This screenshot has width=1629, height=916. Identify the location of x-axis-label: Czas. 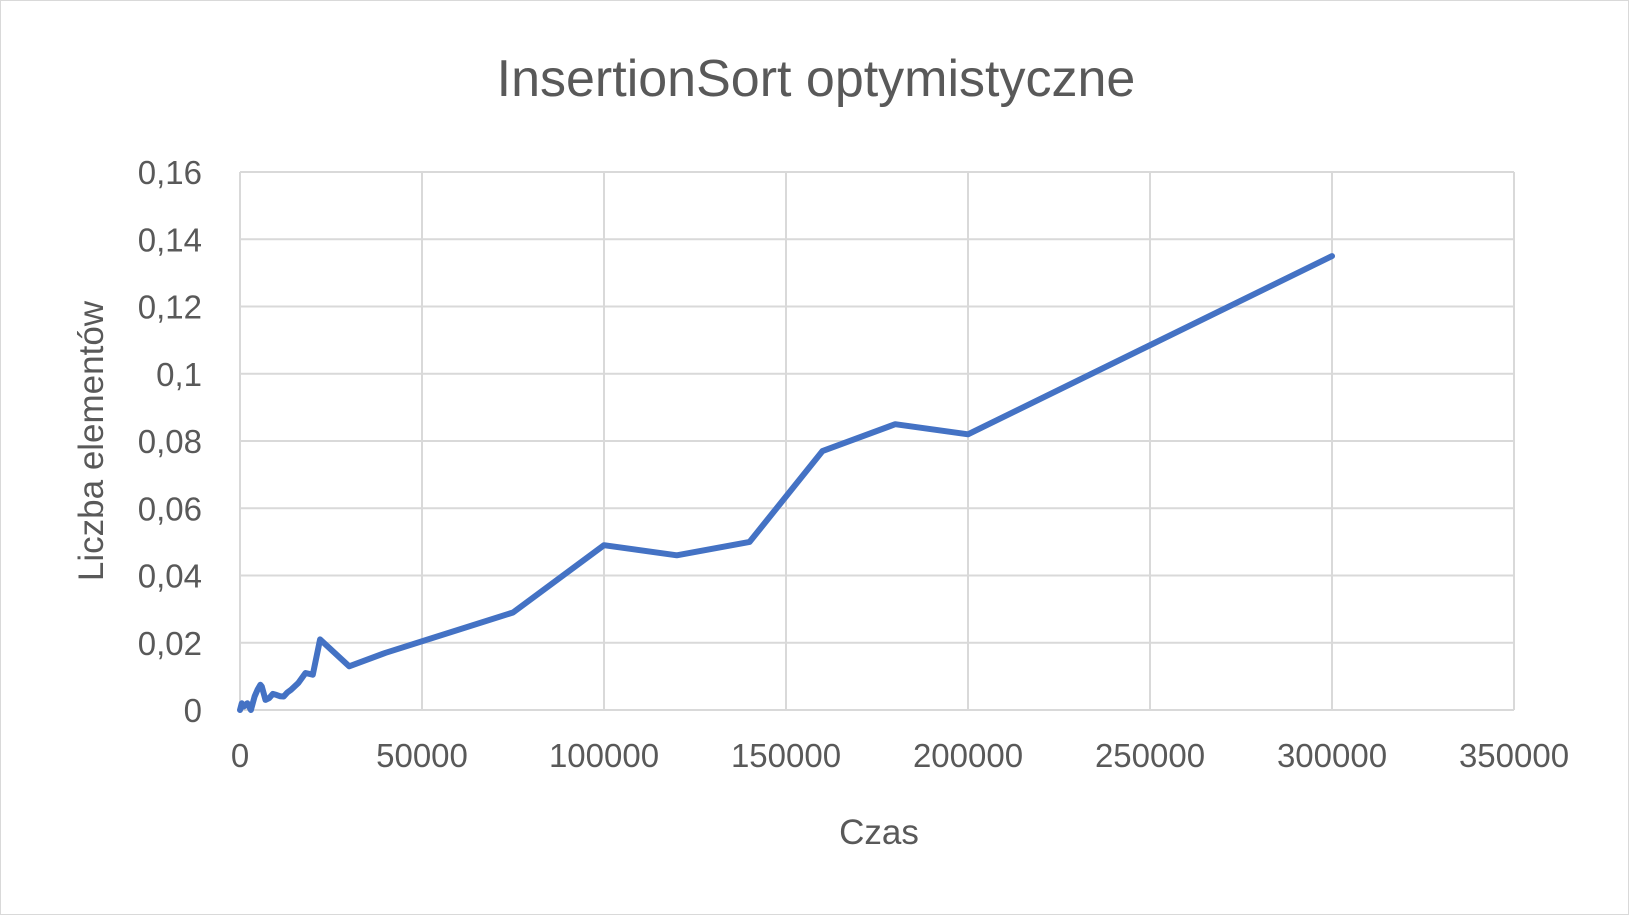
(879, 832).